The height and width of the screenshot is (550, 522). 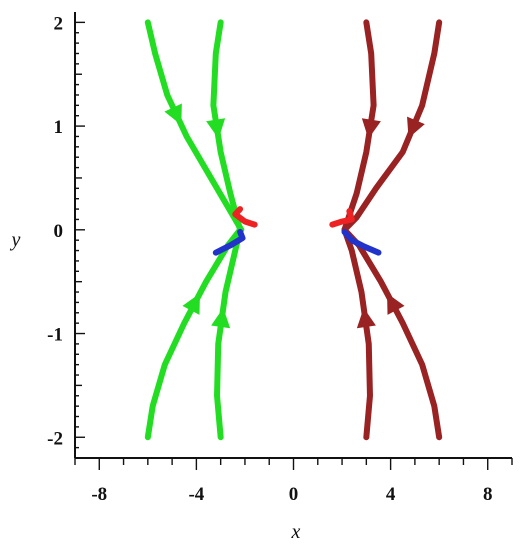 I want to click on y-tick-label: 2, so click(x=59, y=23).